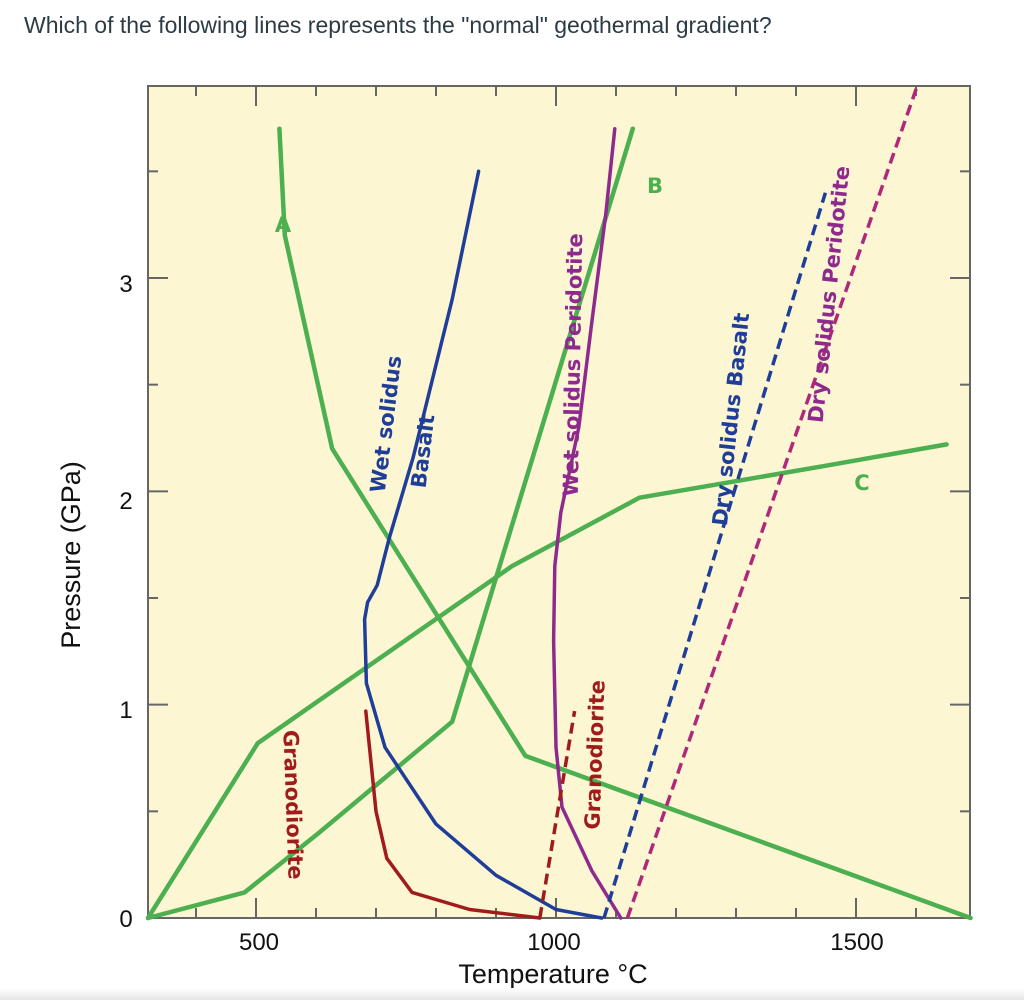 The width and height of the screenshot is (1024, 1000). Describe the element at coordinates (557, 814) in the screenshot. I see `series-line-granodiorite-dry` at that location.